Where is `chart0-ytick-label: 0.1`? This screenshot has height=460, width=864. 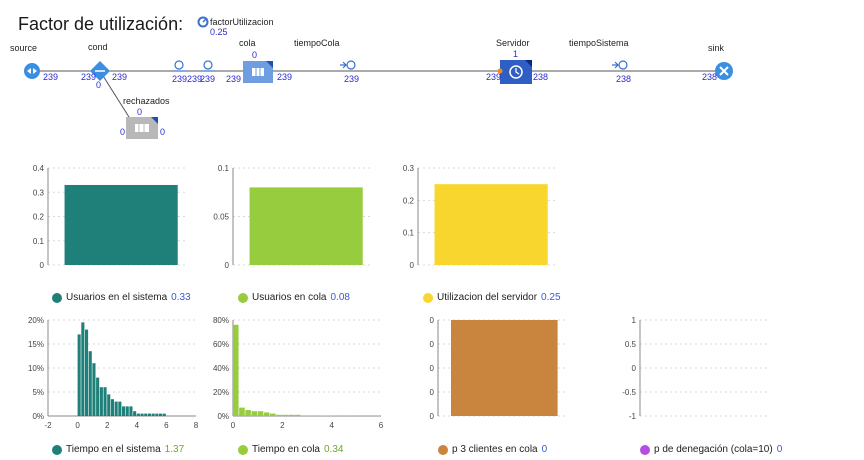
chart0-ytick-label: 0.1 is located at coordinates (39, 241).